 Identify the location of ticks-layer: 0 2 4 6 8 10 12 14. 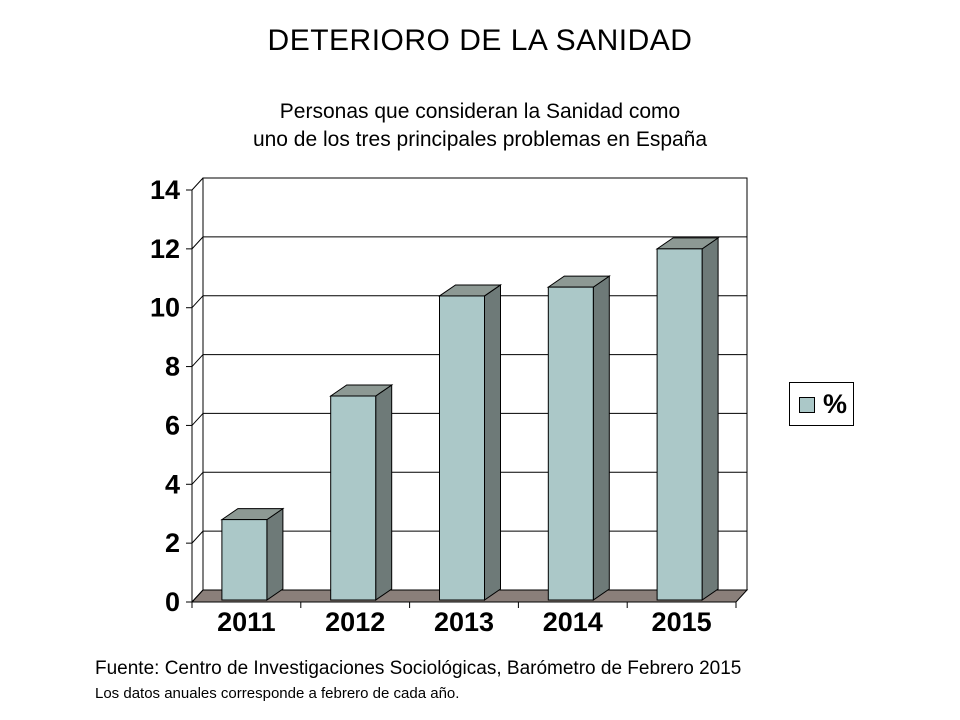
(165, 396).